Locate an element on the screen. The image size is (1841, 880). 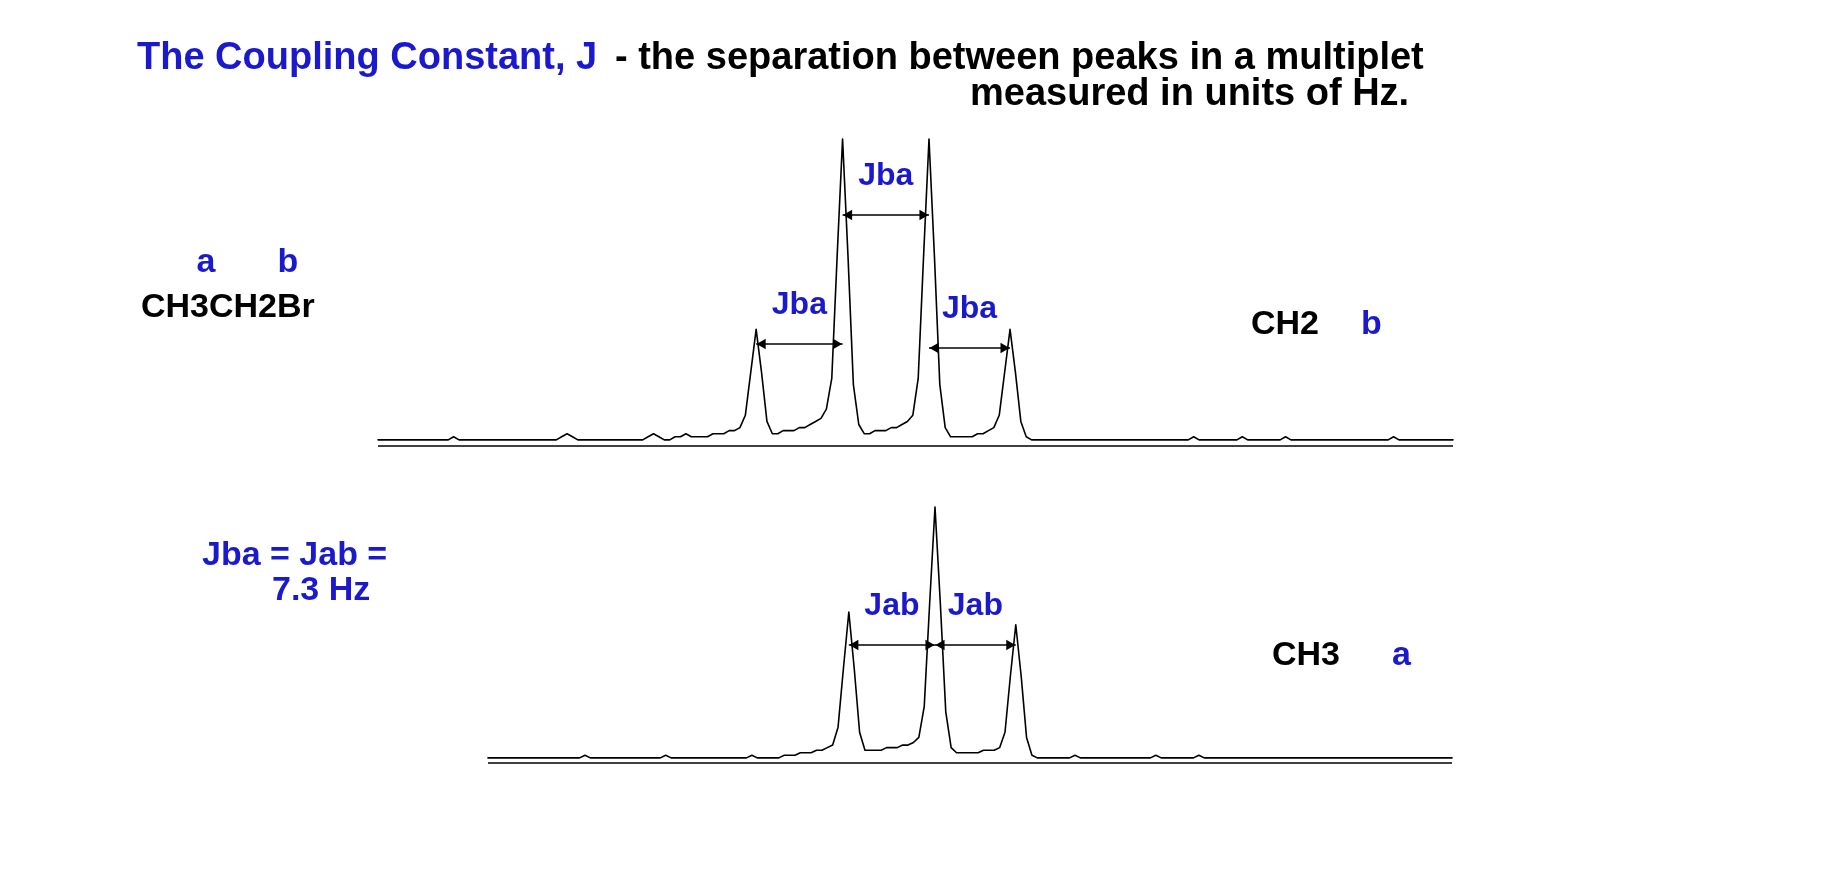
text: a is located at coordinates (206, 260).